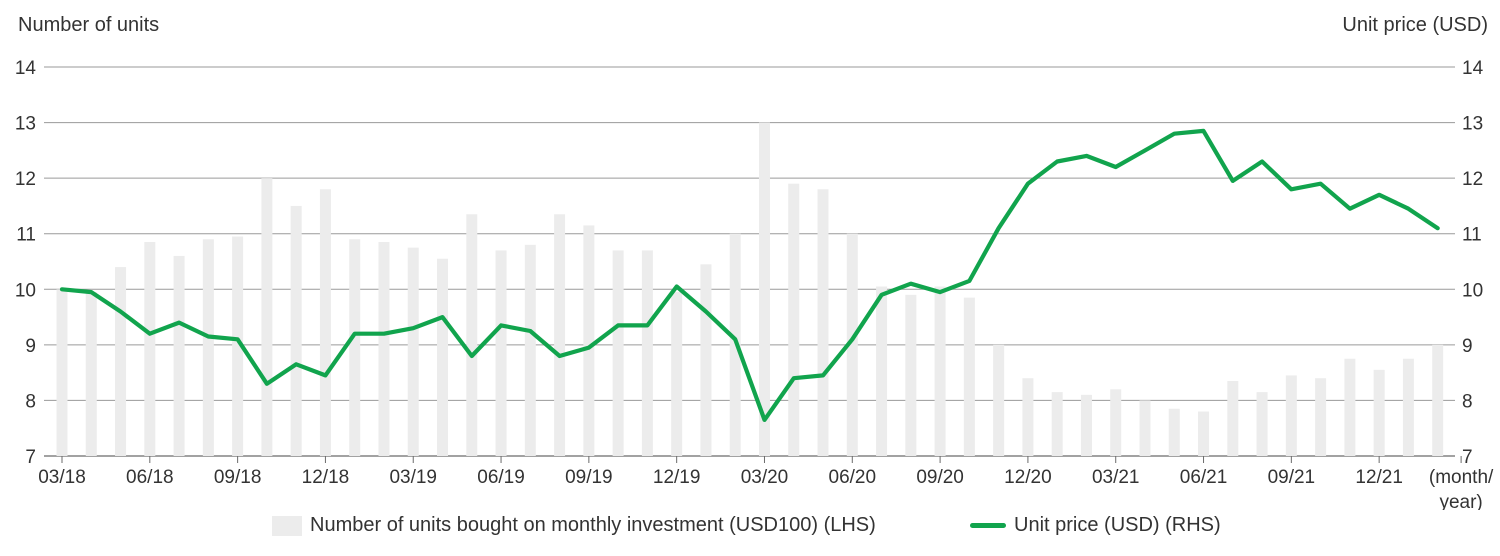  Describe the element at coordinates (1472, 290) in the screenshot. I see `right-y-tick-label: 10` at that location.